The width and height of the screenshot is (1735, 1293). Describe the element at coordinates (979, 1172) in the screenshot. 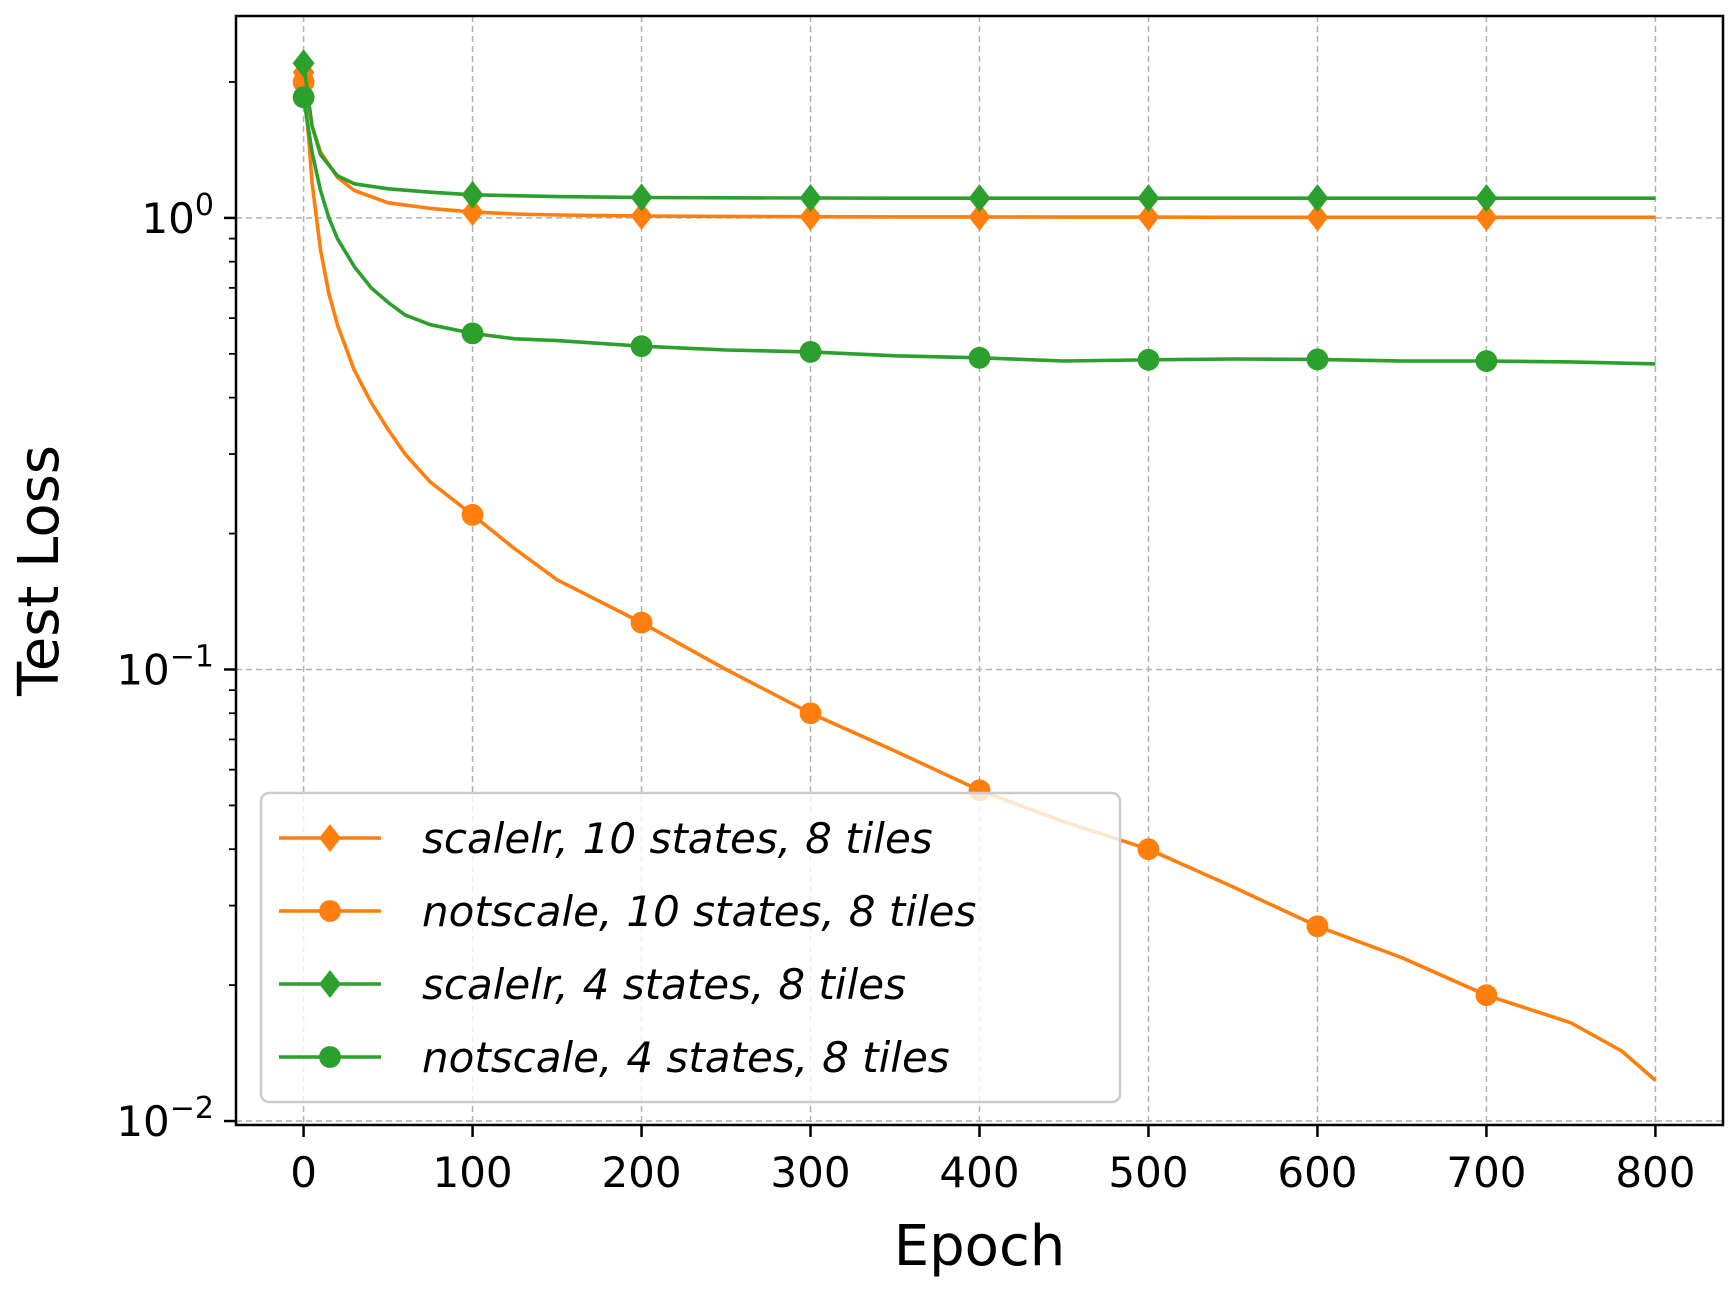

I see `x-tick-label: 400` at that location.